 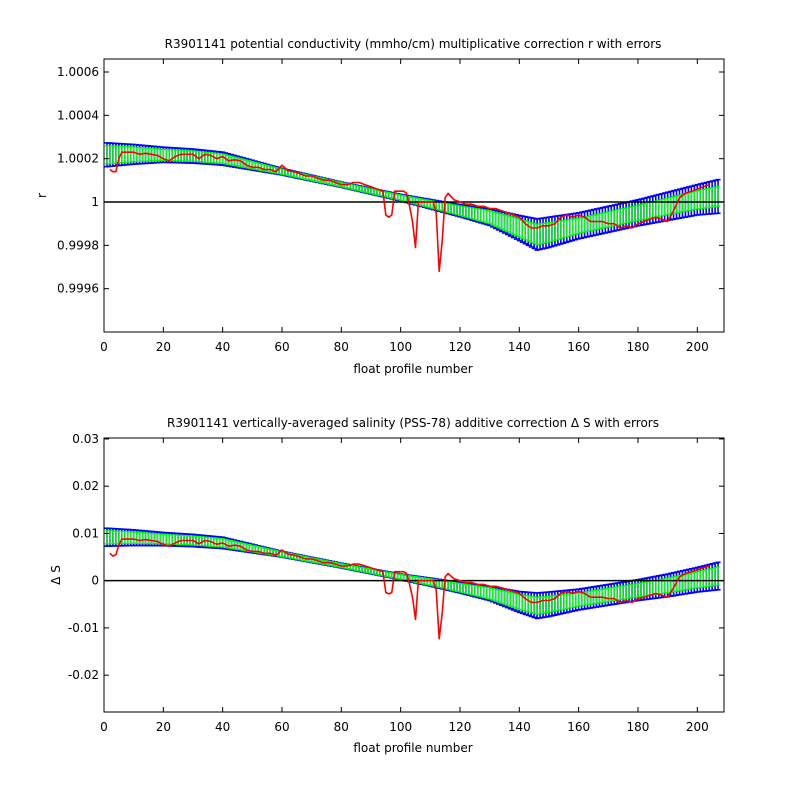 I want to click on y-tick-label: -0.02, so click(x=83, y=675).